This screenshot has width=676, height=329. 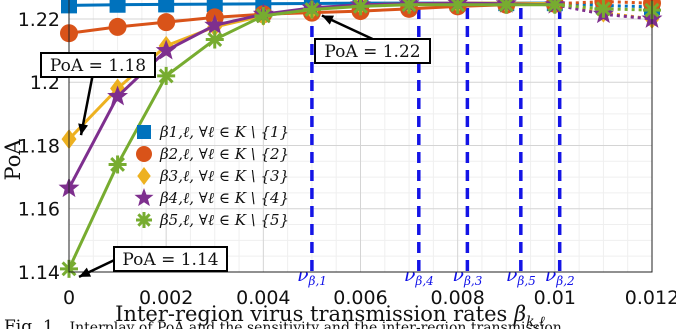 I want to click on annotation-label: PoA = 1.14, so click(x=170, y=260).